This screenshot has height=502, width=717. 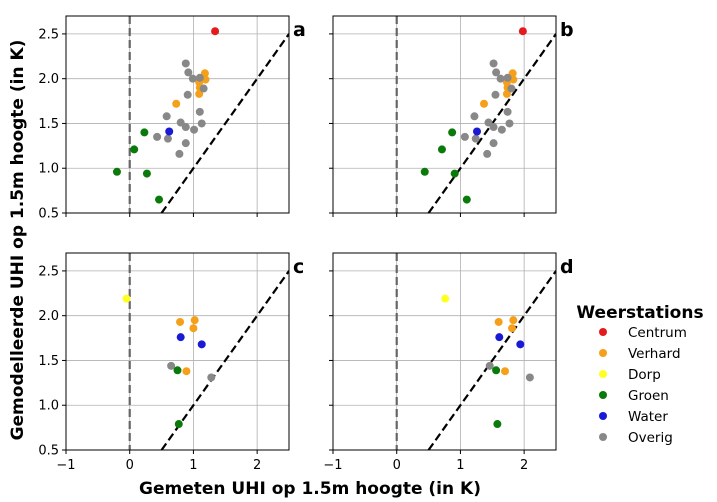 I want to click on data-point-centrum, so click(x=522, y=31).